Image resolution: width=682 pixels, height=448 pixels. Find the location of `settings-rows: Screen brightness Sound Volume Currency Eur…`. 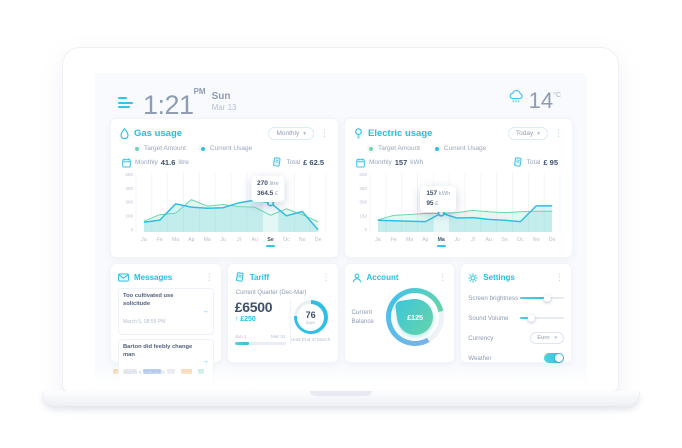

settings-rows: Screen brightness Sound Volume Currency Eur… is located at coordinates (516, 328).